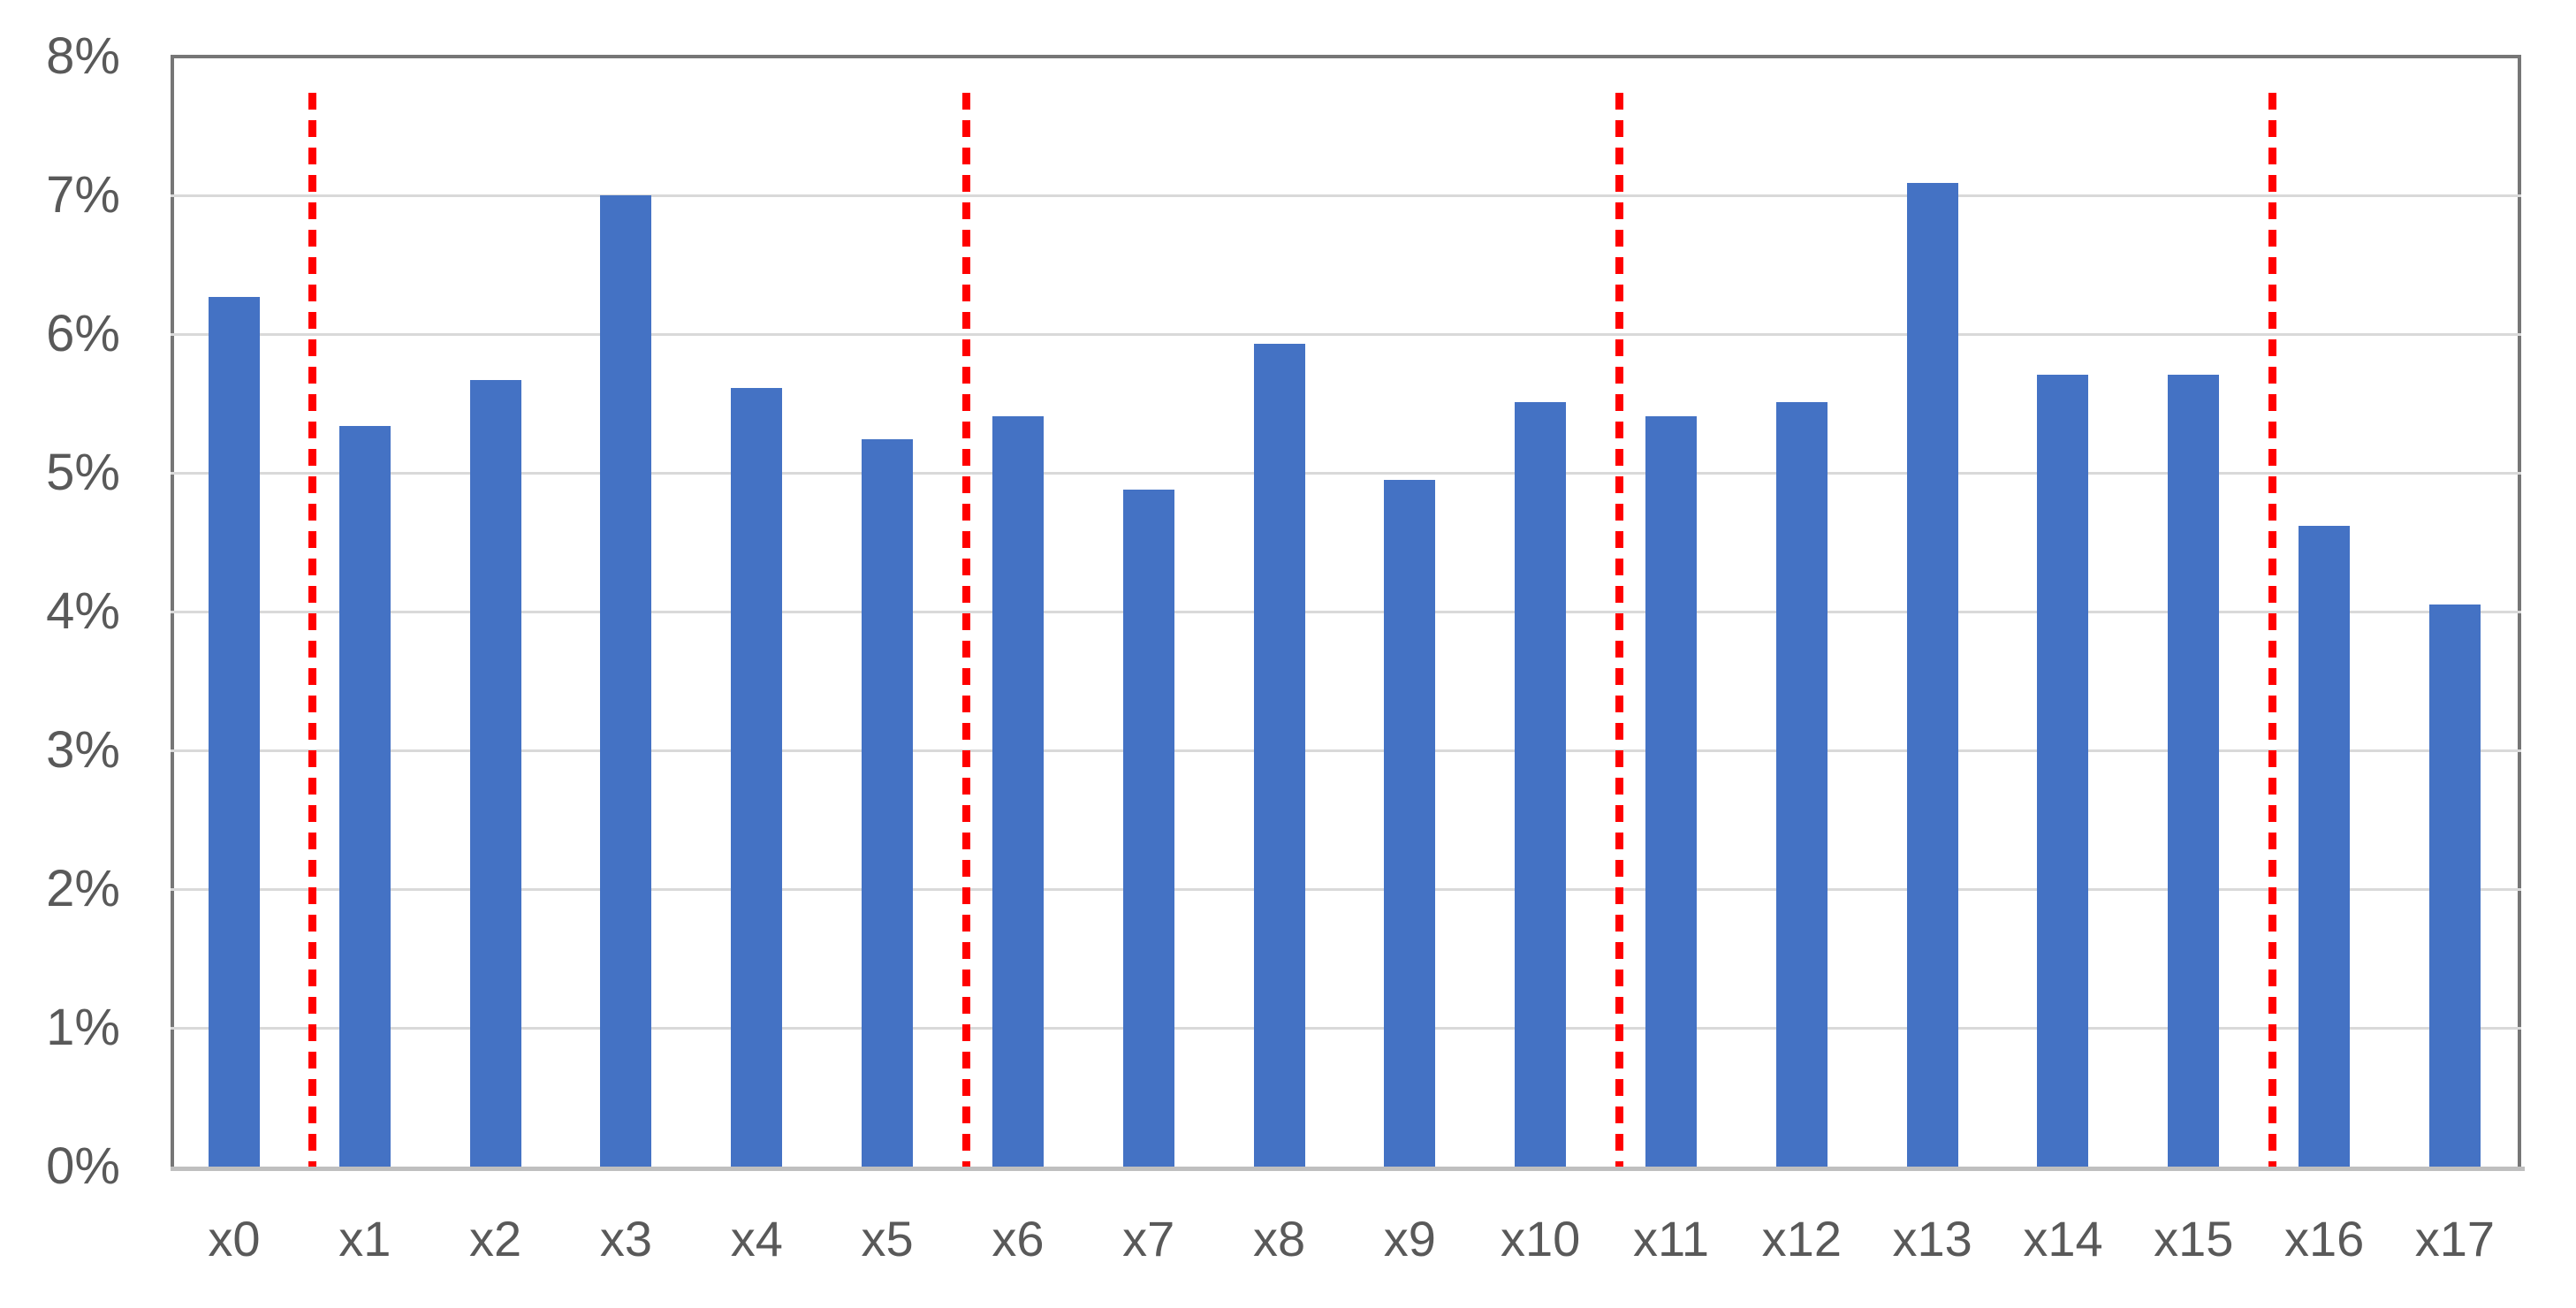  I want to click on bar-x17, so click(2454, 886).